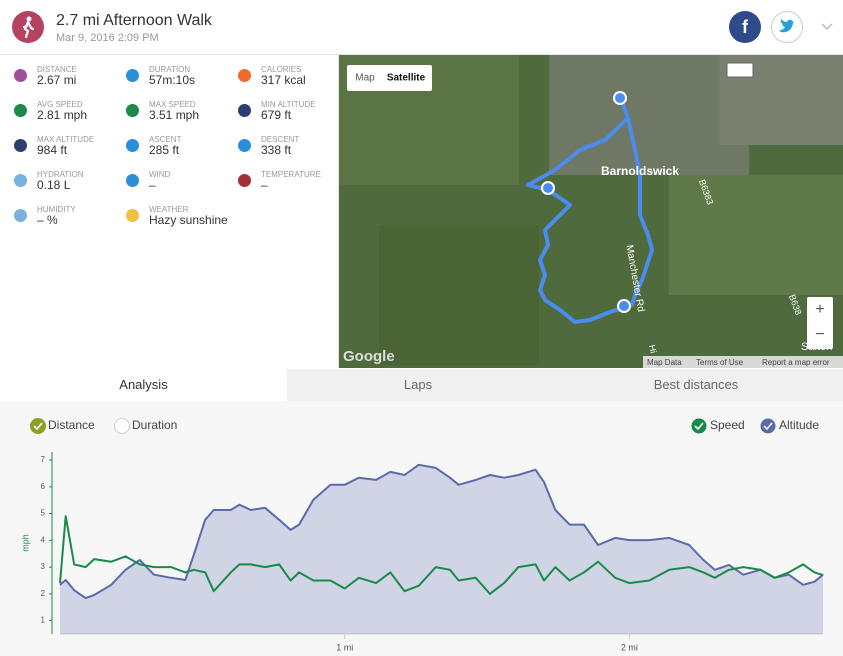  What do you see at coordinates (640, 171) in the screenshot?
I see `place-label: Barnoldswick` at bounding box center [640, 171].